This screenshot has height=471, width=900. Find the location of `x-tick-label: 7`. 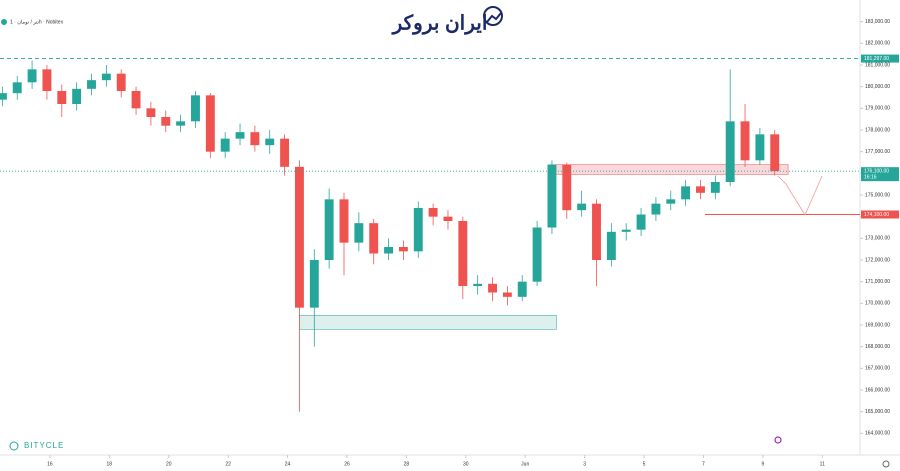

x-tick-label: 7 is located at coordinates (703, 464).